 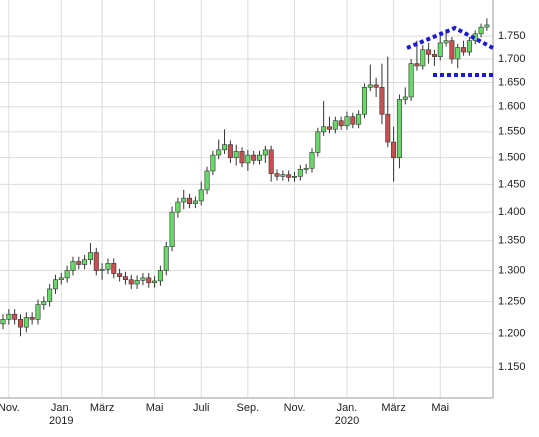 What do you see at coordinates (347, 421) in the screenshot?
I see `x-year-label: 2020` at bounding box center [347, 421].